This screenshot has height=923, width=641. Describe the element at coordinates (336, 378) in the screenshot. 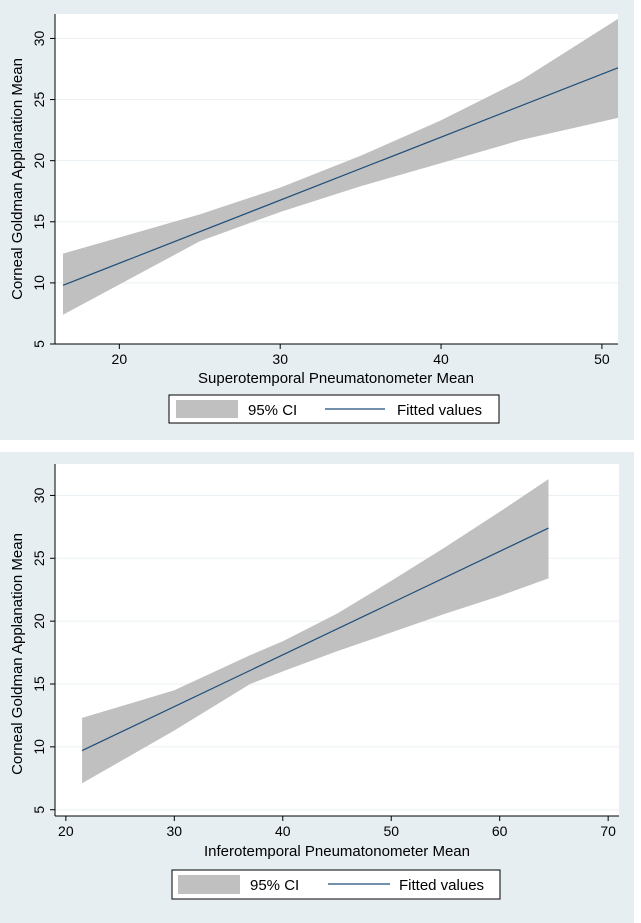

I see `x-axis-title: Superotemporal Pneumatonometer Mean` at that location.